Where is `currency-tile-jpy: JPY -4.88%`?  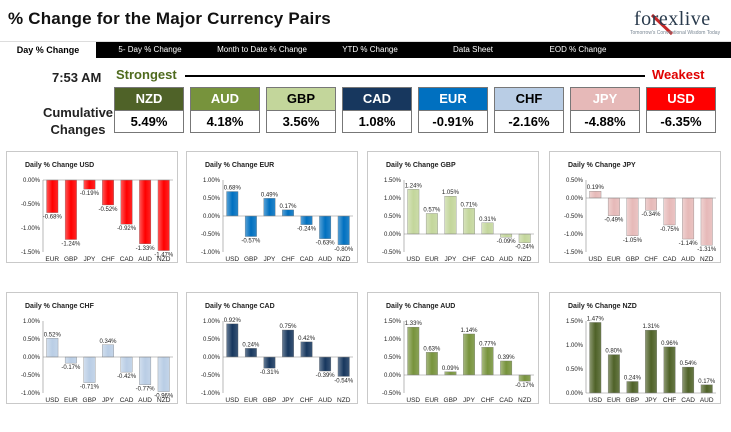
currency-tile-jpy: JPY -4.88% is located at coordinates (605, 110).